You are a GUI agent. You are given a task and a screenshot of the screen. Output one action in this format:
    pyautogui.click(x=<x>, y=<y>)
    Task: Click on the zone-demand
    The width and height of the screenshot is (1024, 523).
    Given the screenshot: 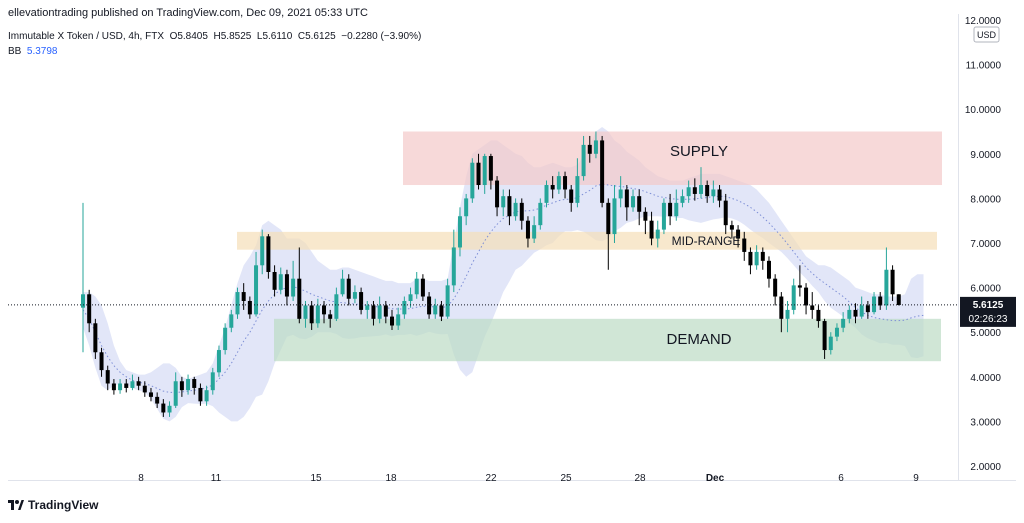 What is the action you would take?
    pyautogui.click(x=607, y=340)
    